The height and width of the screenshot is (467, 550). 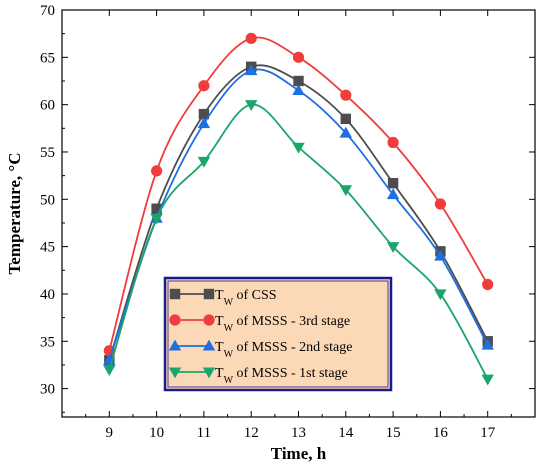 I want to click on y-tick-label: 50, so click(x=47, y=200).